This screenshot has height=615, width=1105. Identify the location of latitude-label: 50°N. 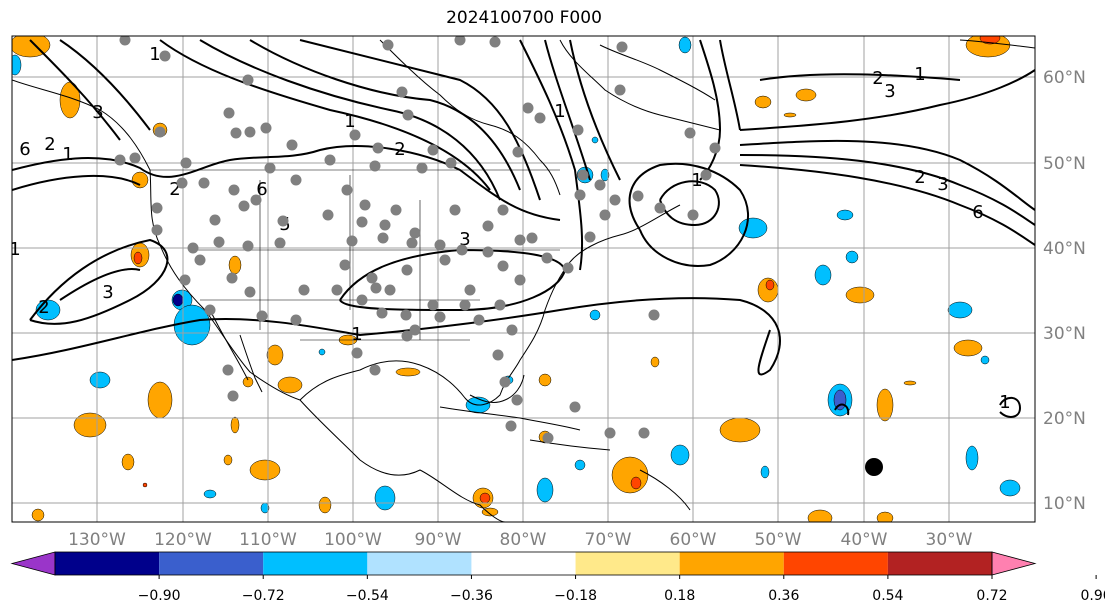
(1064, 164).